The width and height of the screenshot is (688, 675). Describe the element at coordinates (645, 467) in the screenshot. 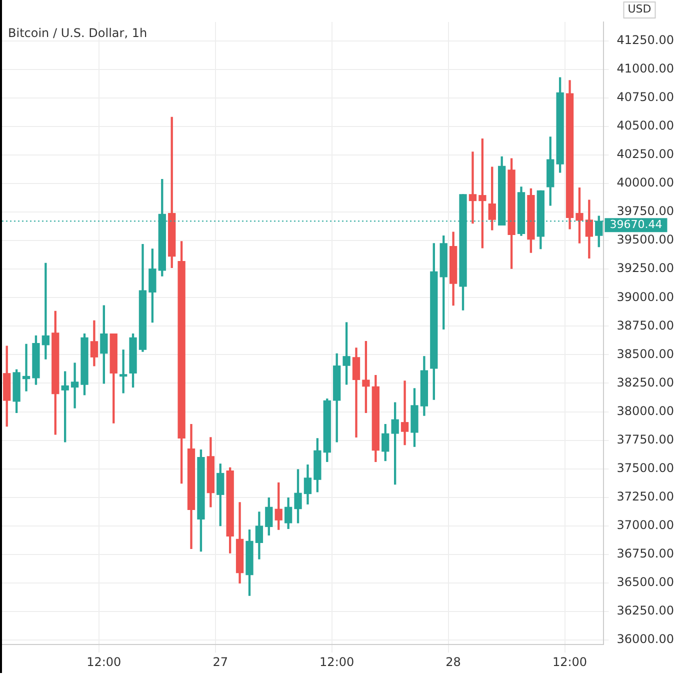

I see `y-tick-label: 37500.00` at that location.